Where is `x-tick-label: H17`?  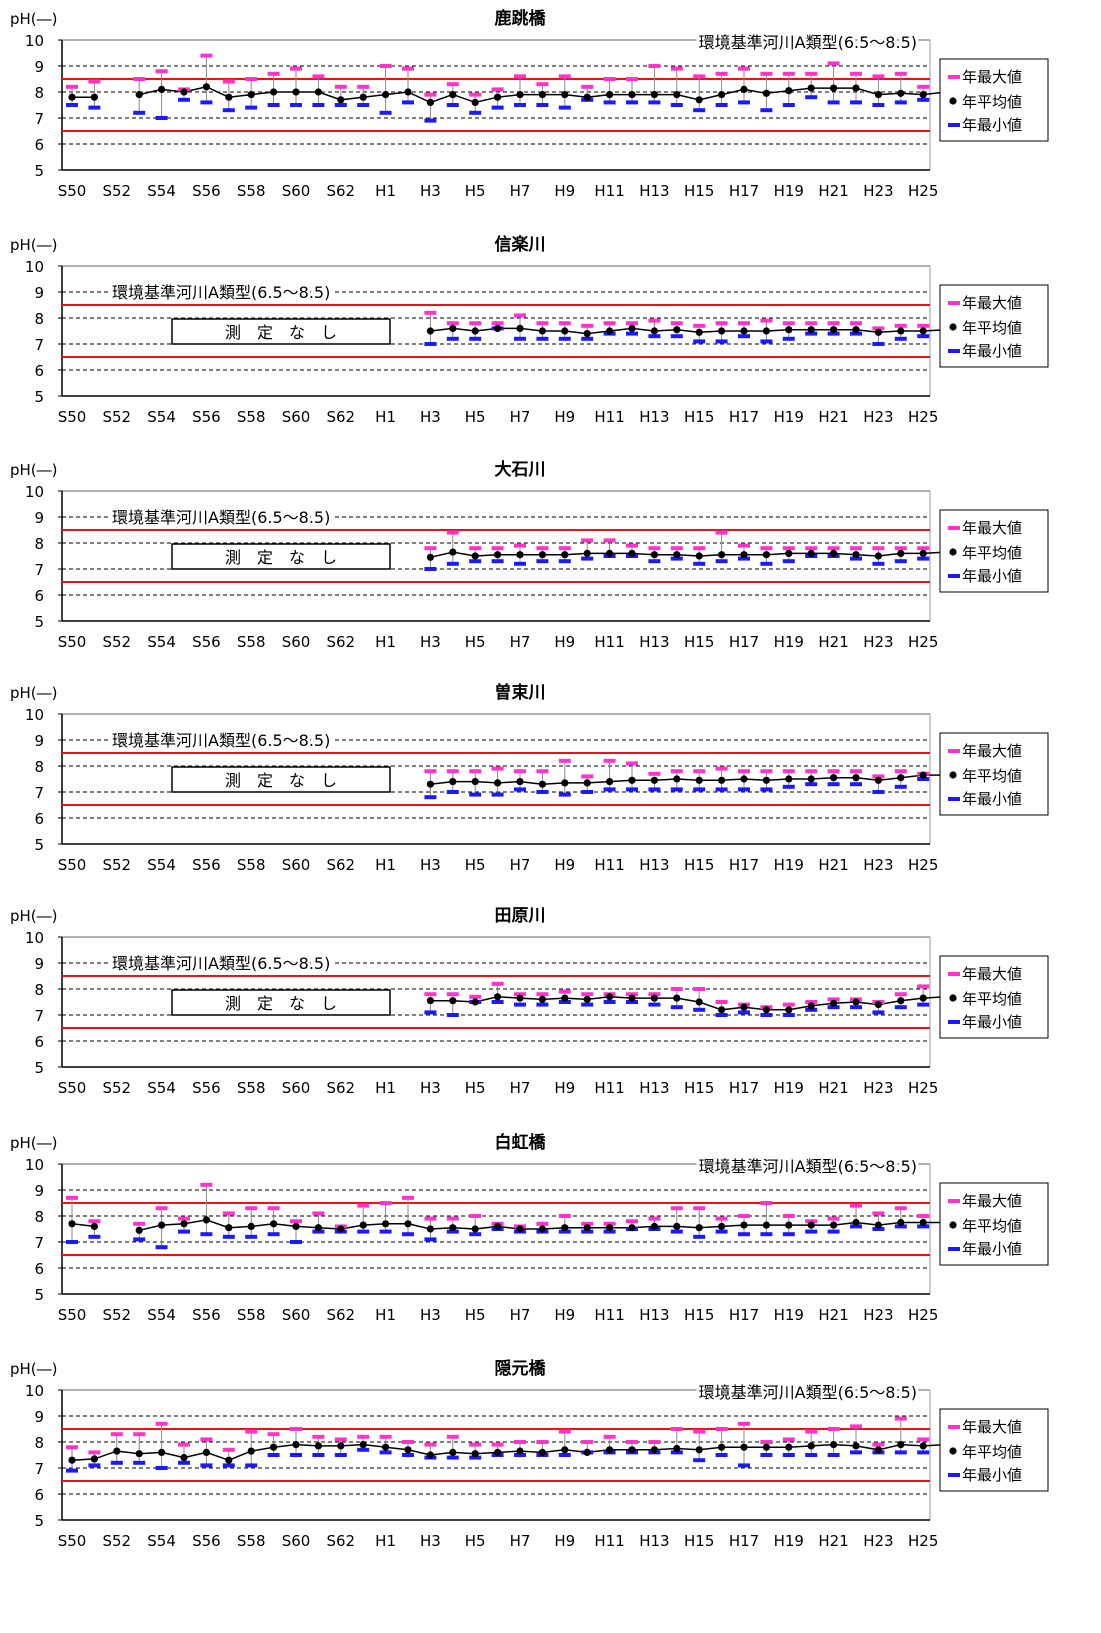
x-tick-label: H17 is located at coordinates (744, 865).